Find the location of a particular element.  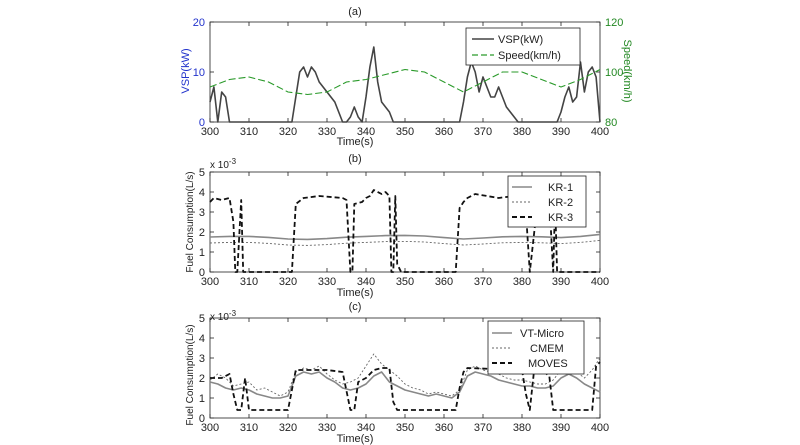

panel-c-ylabel: Fuel Consumption(L/s) is located at coordinates (190, 374).